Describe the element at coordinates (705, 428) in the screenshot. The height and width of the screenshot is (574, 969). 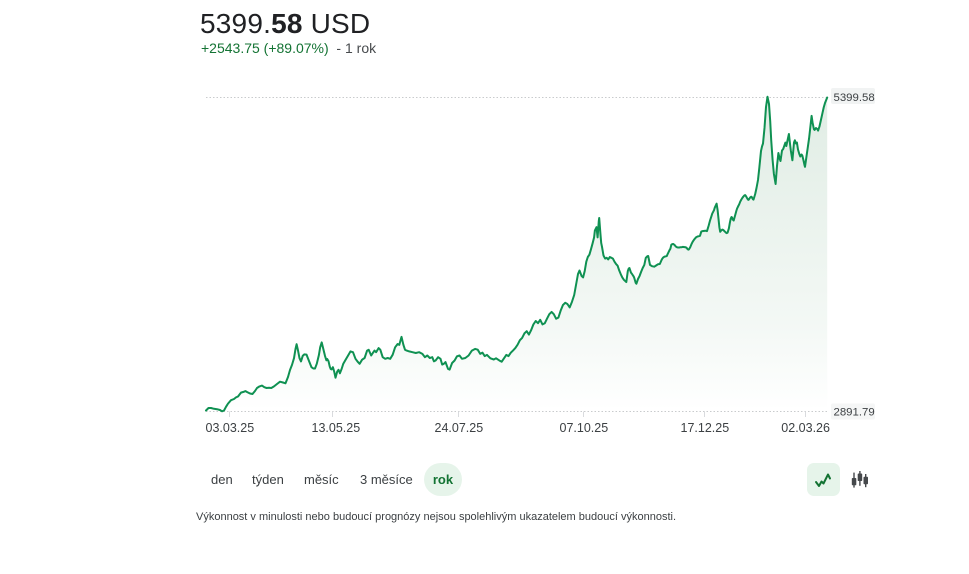
I see `svg-text: 17.12.25` at that location.